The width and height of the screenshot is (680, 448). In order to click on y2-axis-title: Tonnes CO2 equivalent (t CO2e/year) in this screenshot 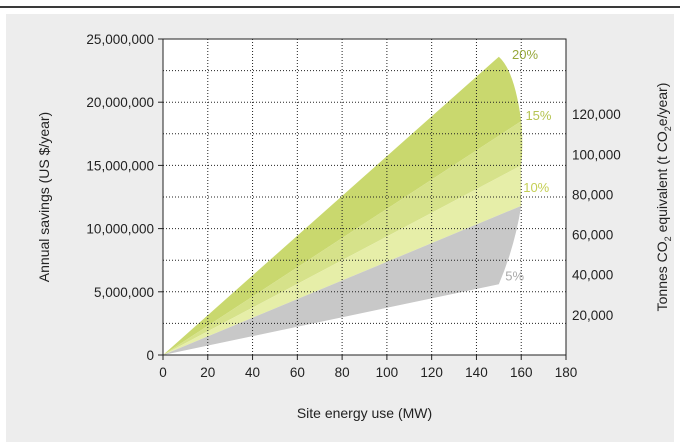, I will do `click(663, 197)`.